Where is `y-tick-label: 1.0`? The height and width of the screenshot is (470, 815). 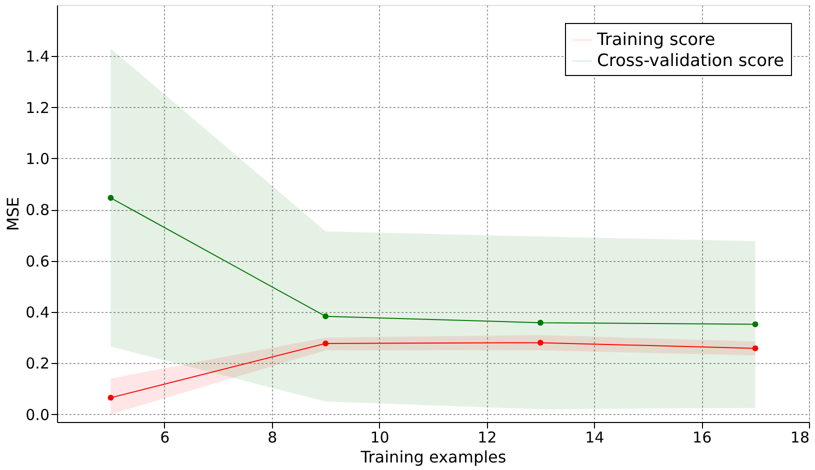
y-tick-label: 1.0 is located at coordinates (38, 159).